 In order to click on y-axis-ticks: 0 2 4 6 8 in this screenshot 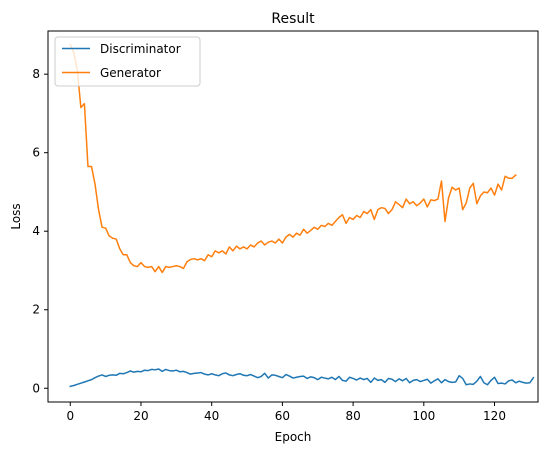, I will do `click(40, 231)`.